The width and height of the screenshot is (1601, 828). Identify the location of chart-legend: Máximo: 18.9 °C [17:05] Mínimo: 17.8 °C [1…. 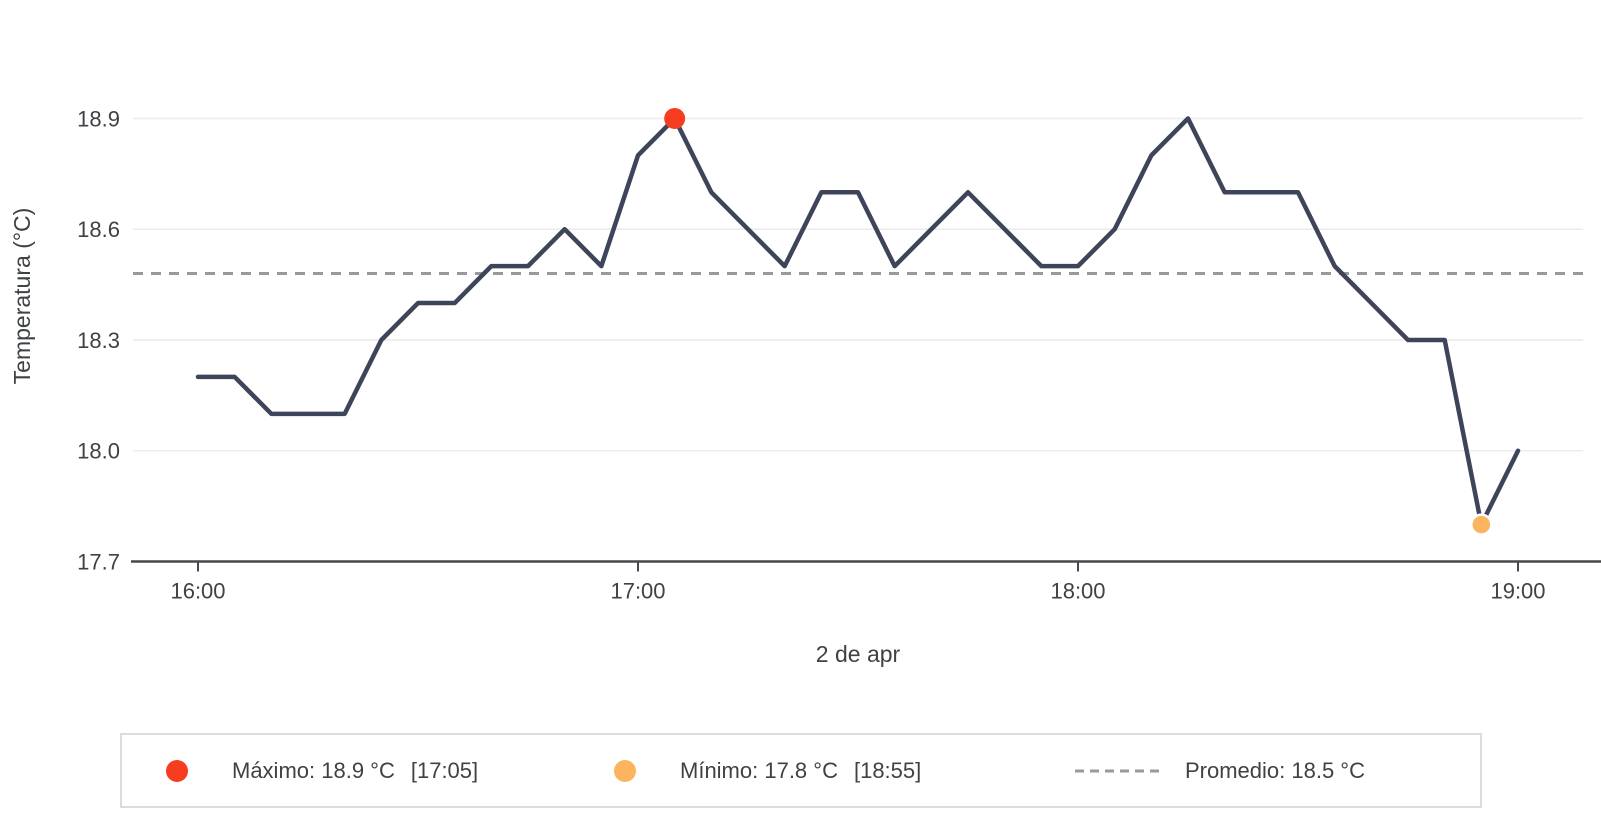
(801, 770).